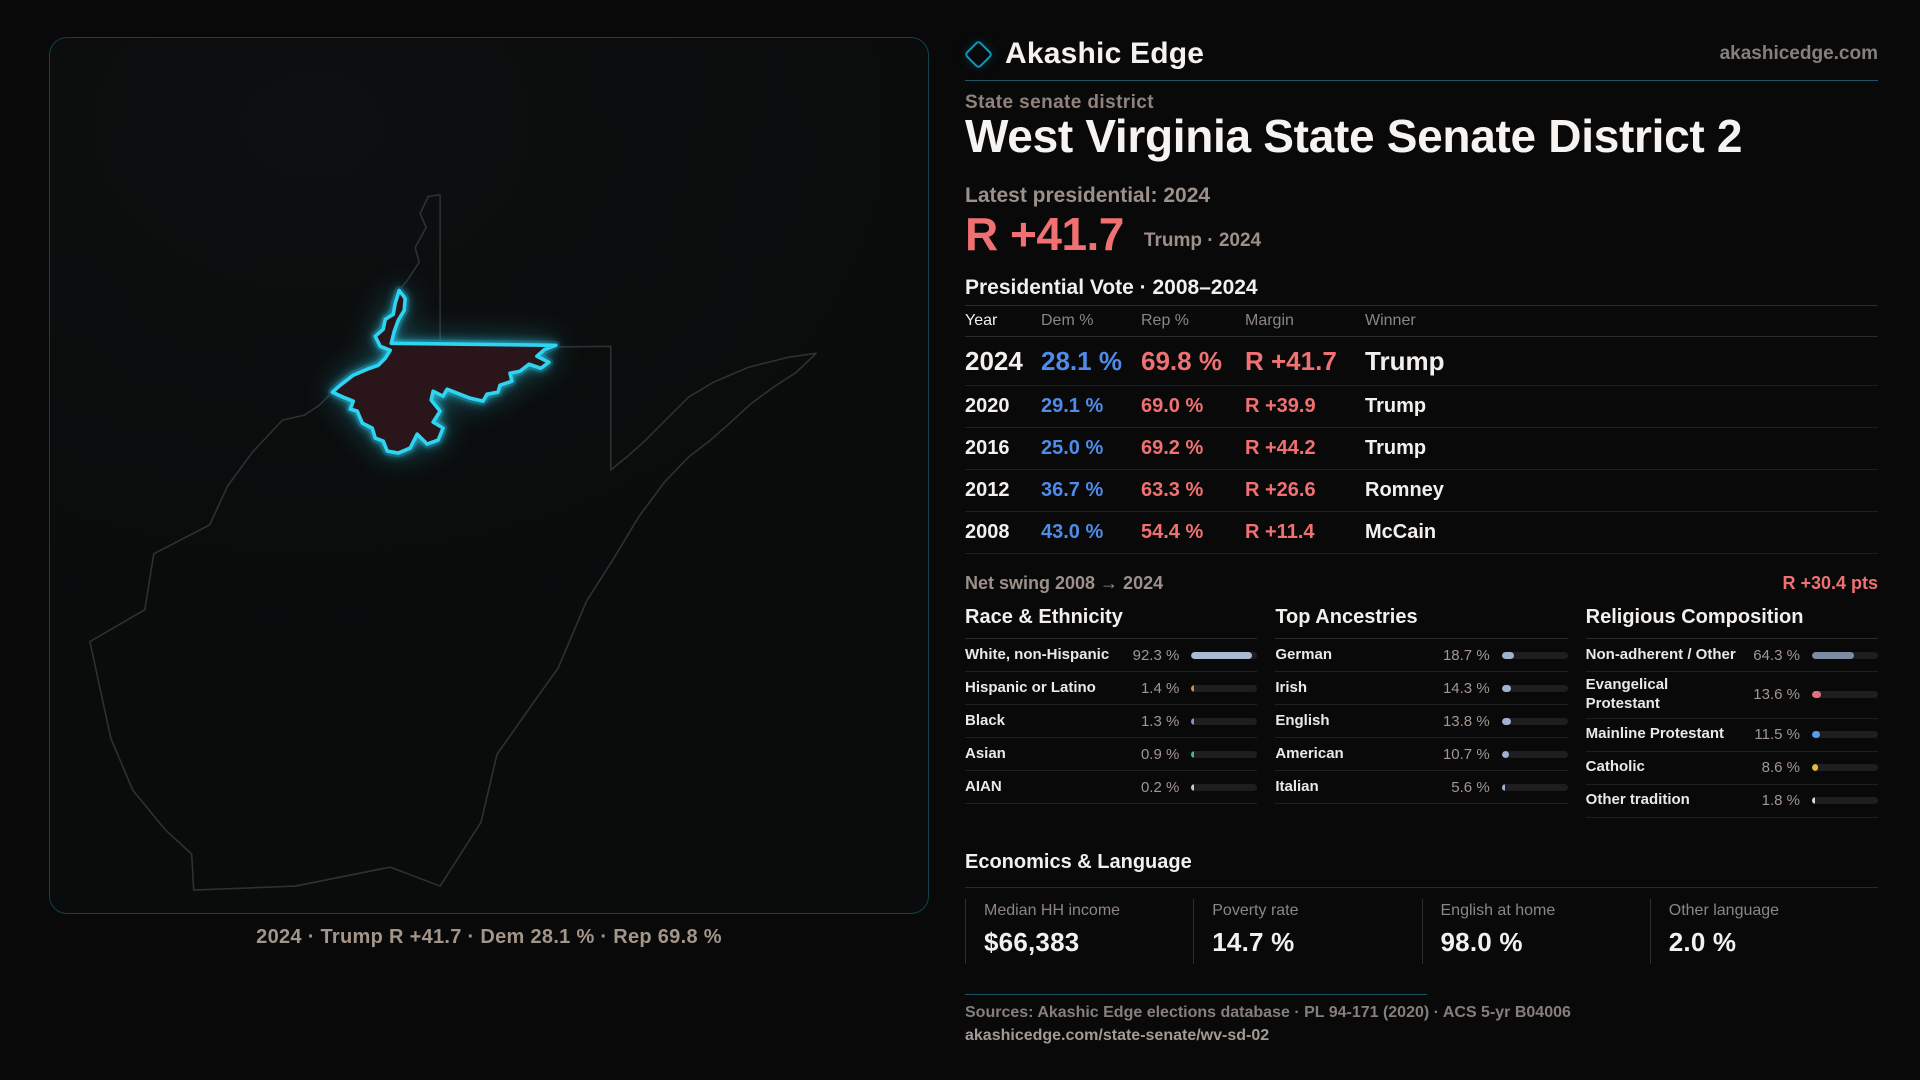 The height and width of the screenshot is (1080, 1920). Describe the element at coordinates (1466, 754) in the screenshot. I see `demographic-value: 10.7 %` at that location.